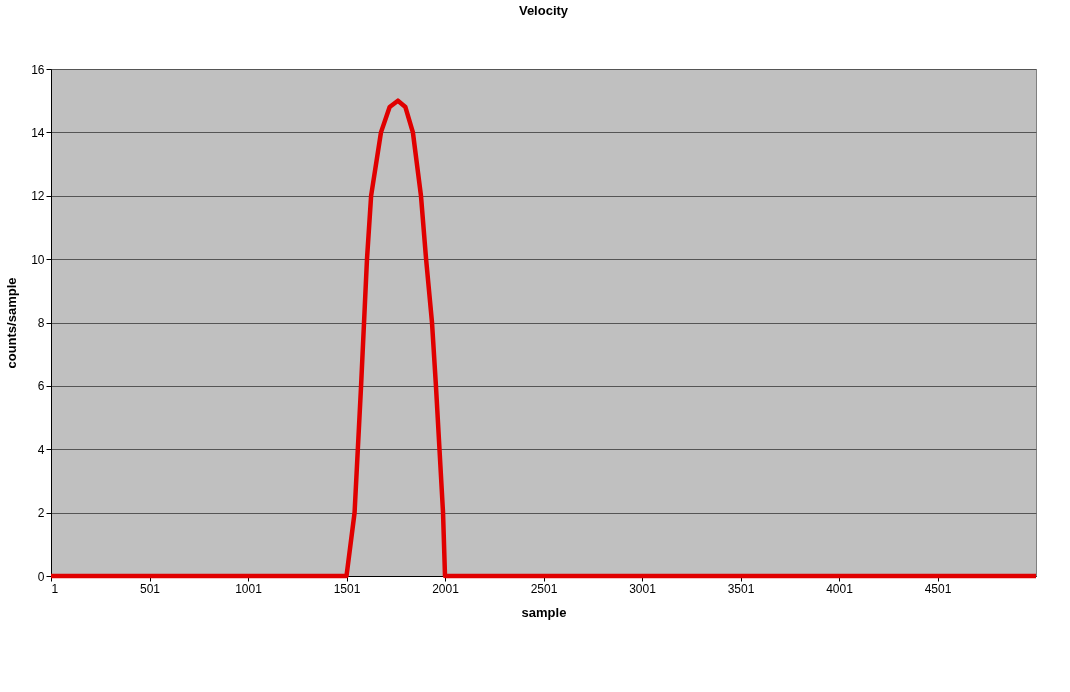 Image resolution: width=1070 pixels, height=692 pixels. I want to click on x-axis-title: sample, so click(544, 612).